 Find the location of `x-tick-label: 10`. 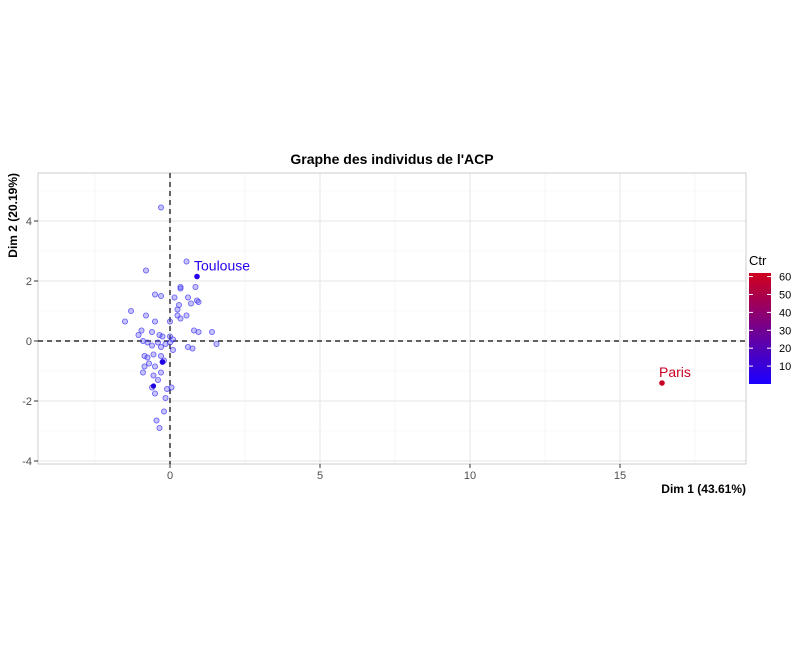

x-tick-label: 10 is located at coordinates (470, 476).